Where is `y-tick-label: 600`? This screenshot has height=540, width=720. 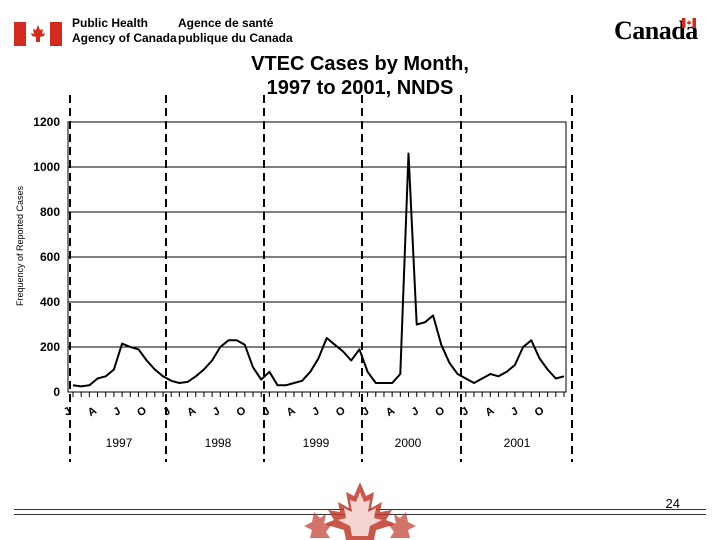 y-tick-label: 600 is located at coordinates (50, 257).